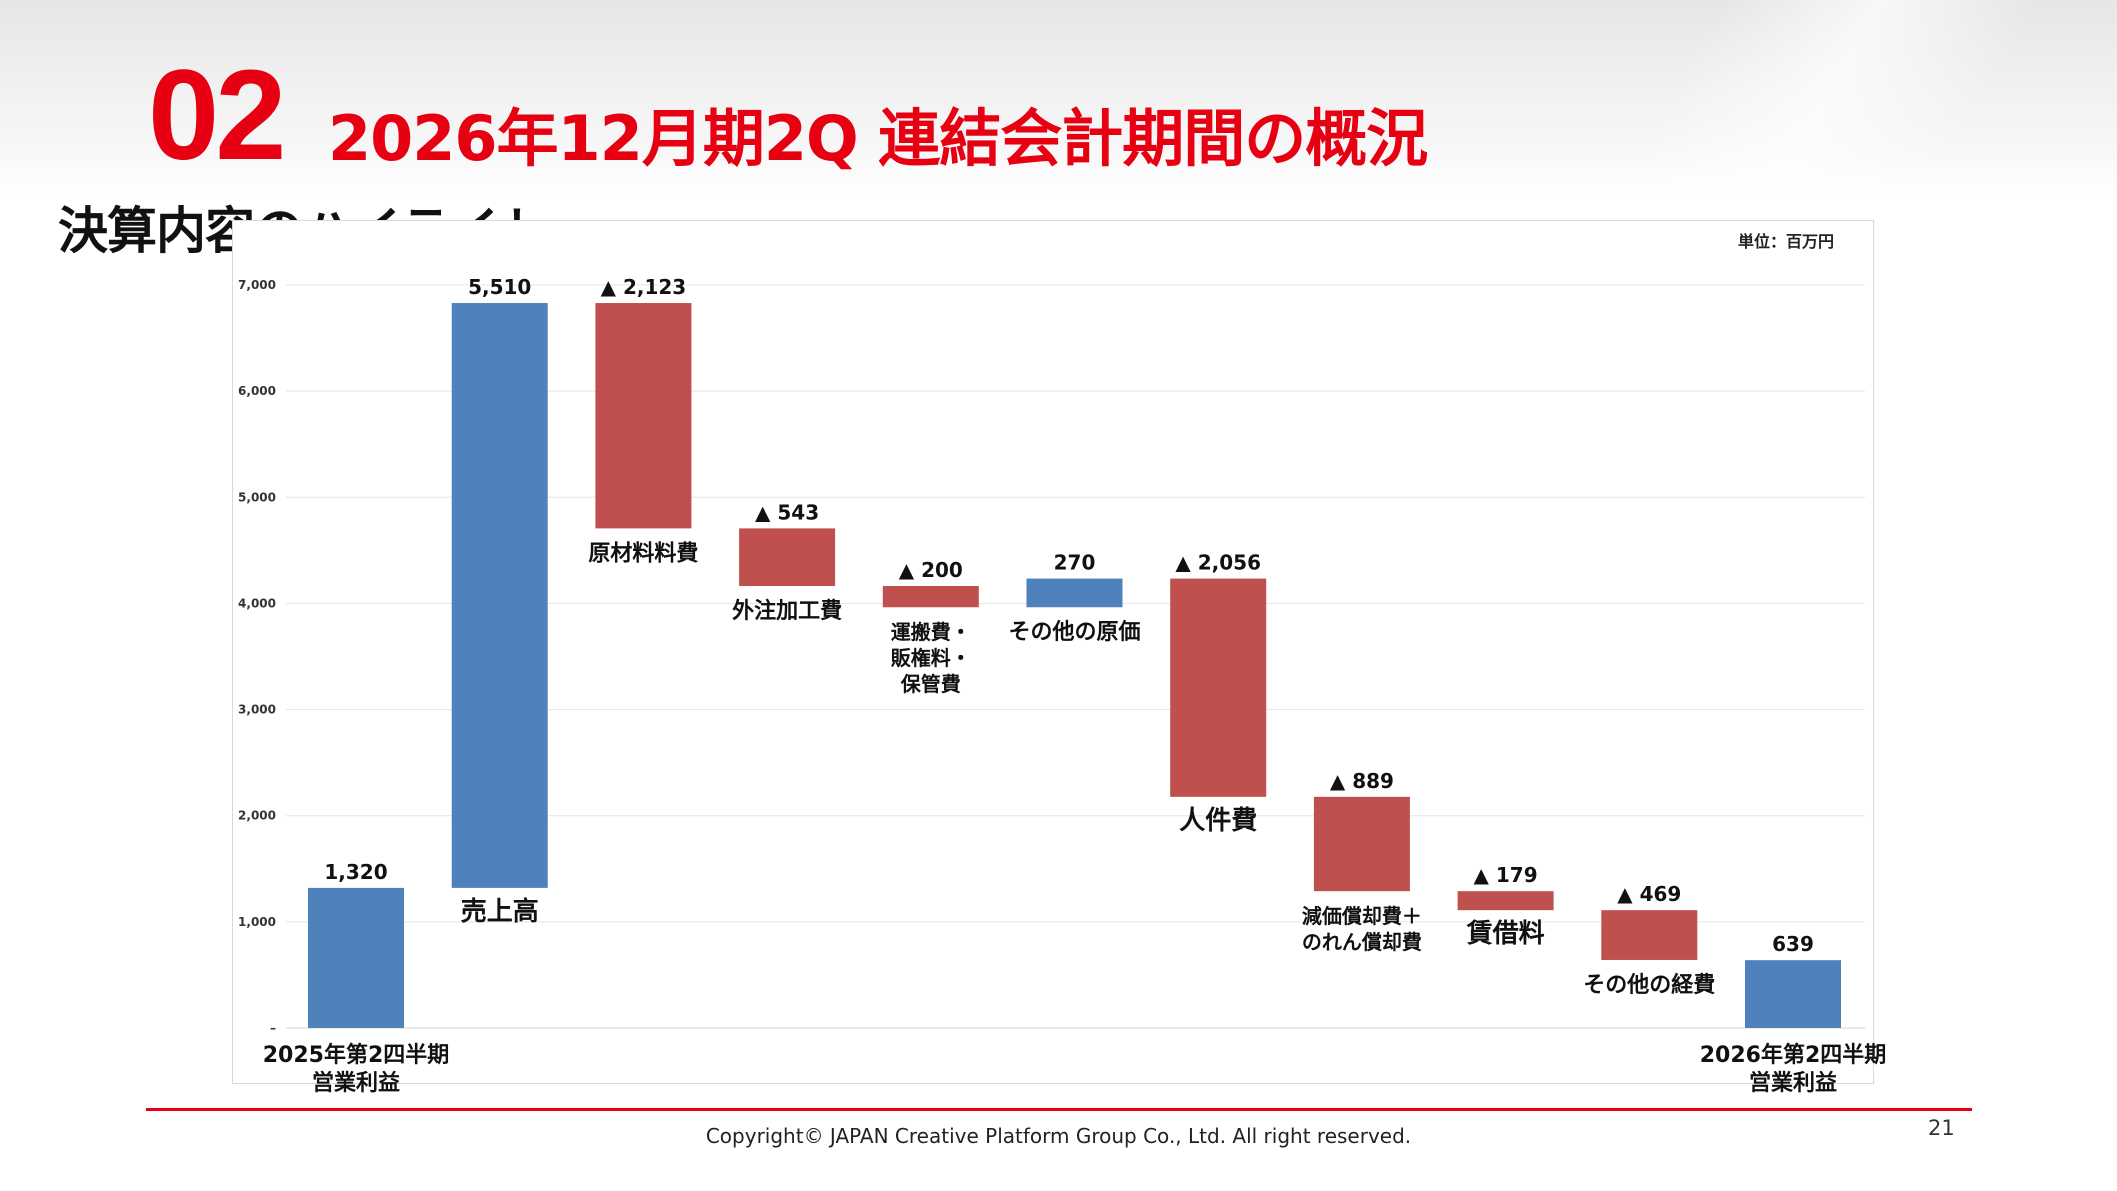 This screenshot has height=1191, width=2117. What do you see at coordinates (1218, 821) in the screenshot?
I see `category-label: 人件費` at bounding box center [1218, 821].